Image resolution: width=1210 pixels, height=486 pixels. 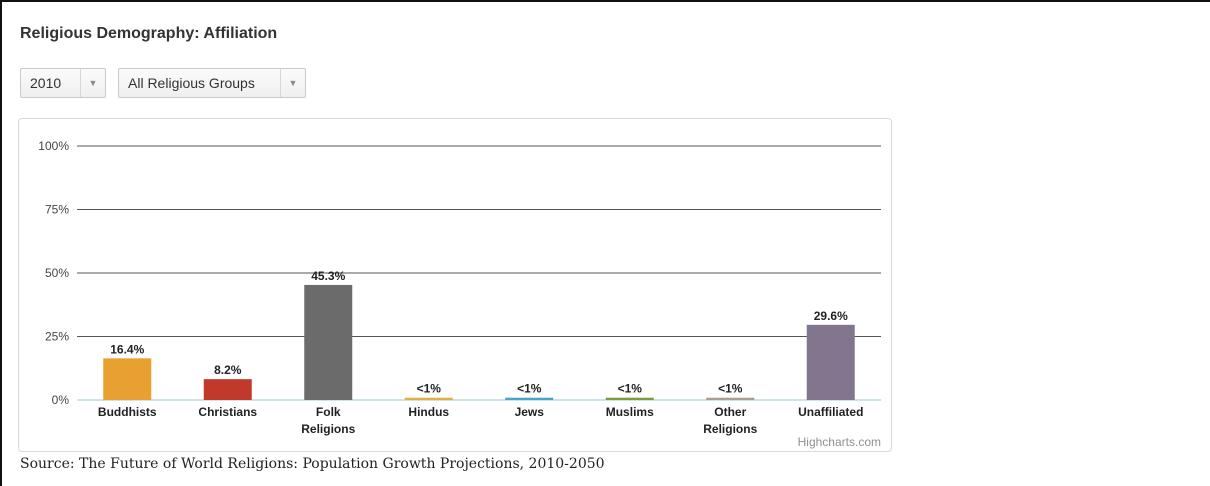 I want to click on bars, so click(x=479, y=342).